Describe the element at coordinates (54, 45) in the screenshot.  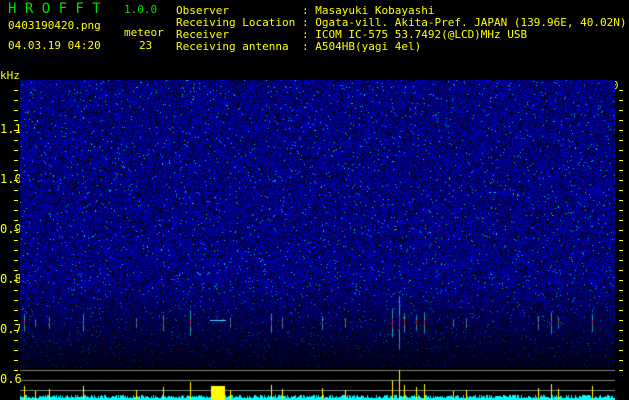
I see `file-datetime: 04.03.19 04:20` at that location.